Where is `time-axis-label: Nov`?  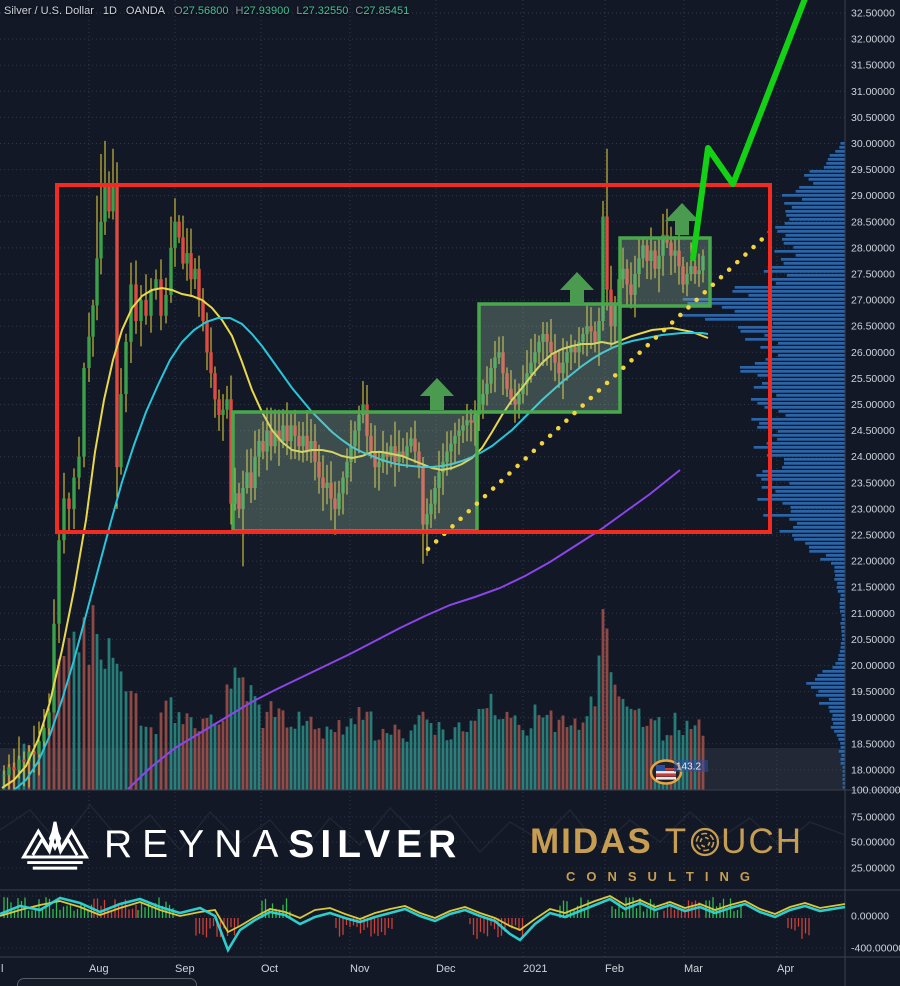 time-axis-label: Nov is located at coordinates (360, 969).